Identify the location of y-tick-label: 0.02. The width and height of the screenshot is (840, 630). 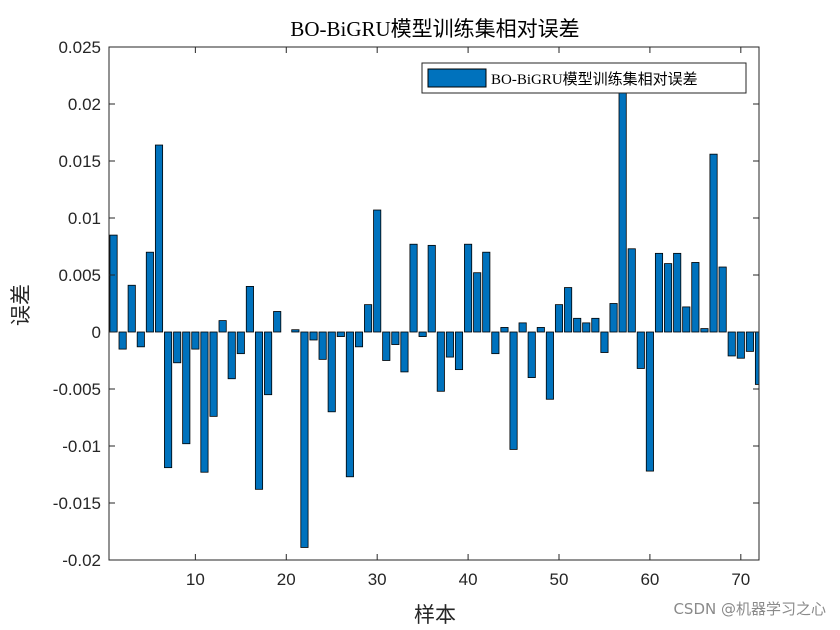
(84, 104).